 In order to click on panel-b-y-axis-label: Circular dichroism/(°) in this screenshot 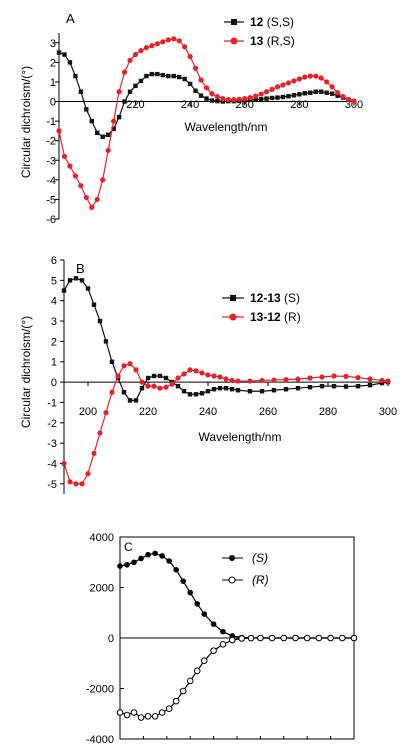, I will do `click(26, 372)`.